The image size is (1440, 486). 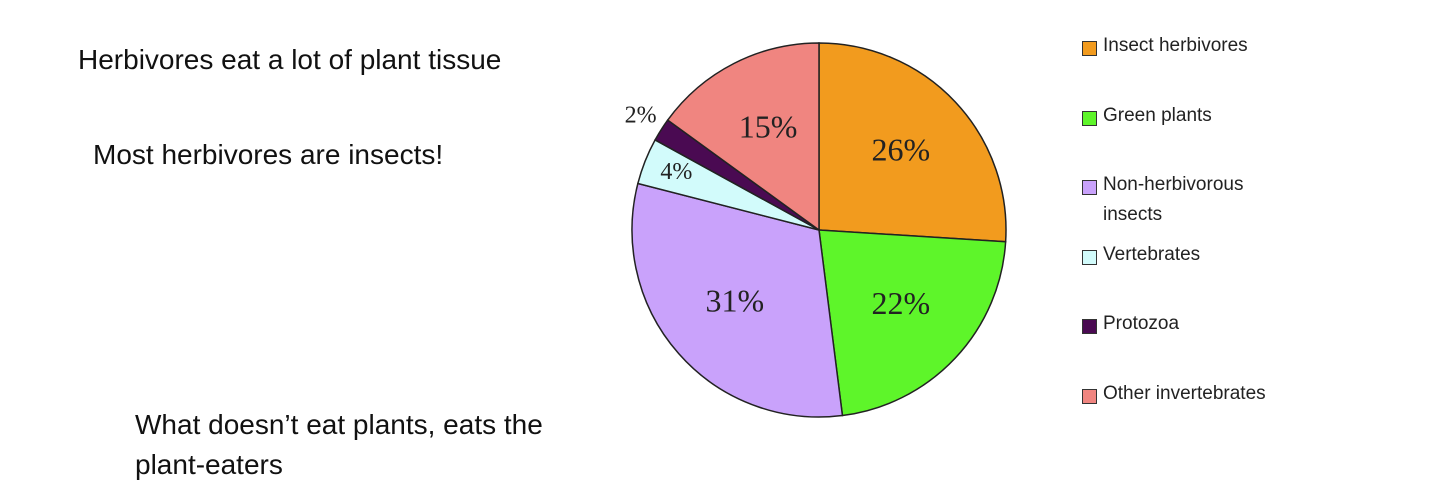 What do you see at coordinates (768, 126) in the screenshot?
I see `data-label: 15%` at bounding box center [768, 126].